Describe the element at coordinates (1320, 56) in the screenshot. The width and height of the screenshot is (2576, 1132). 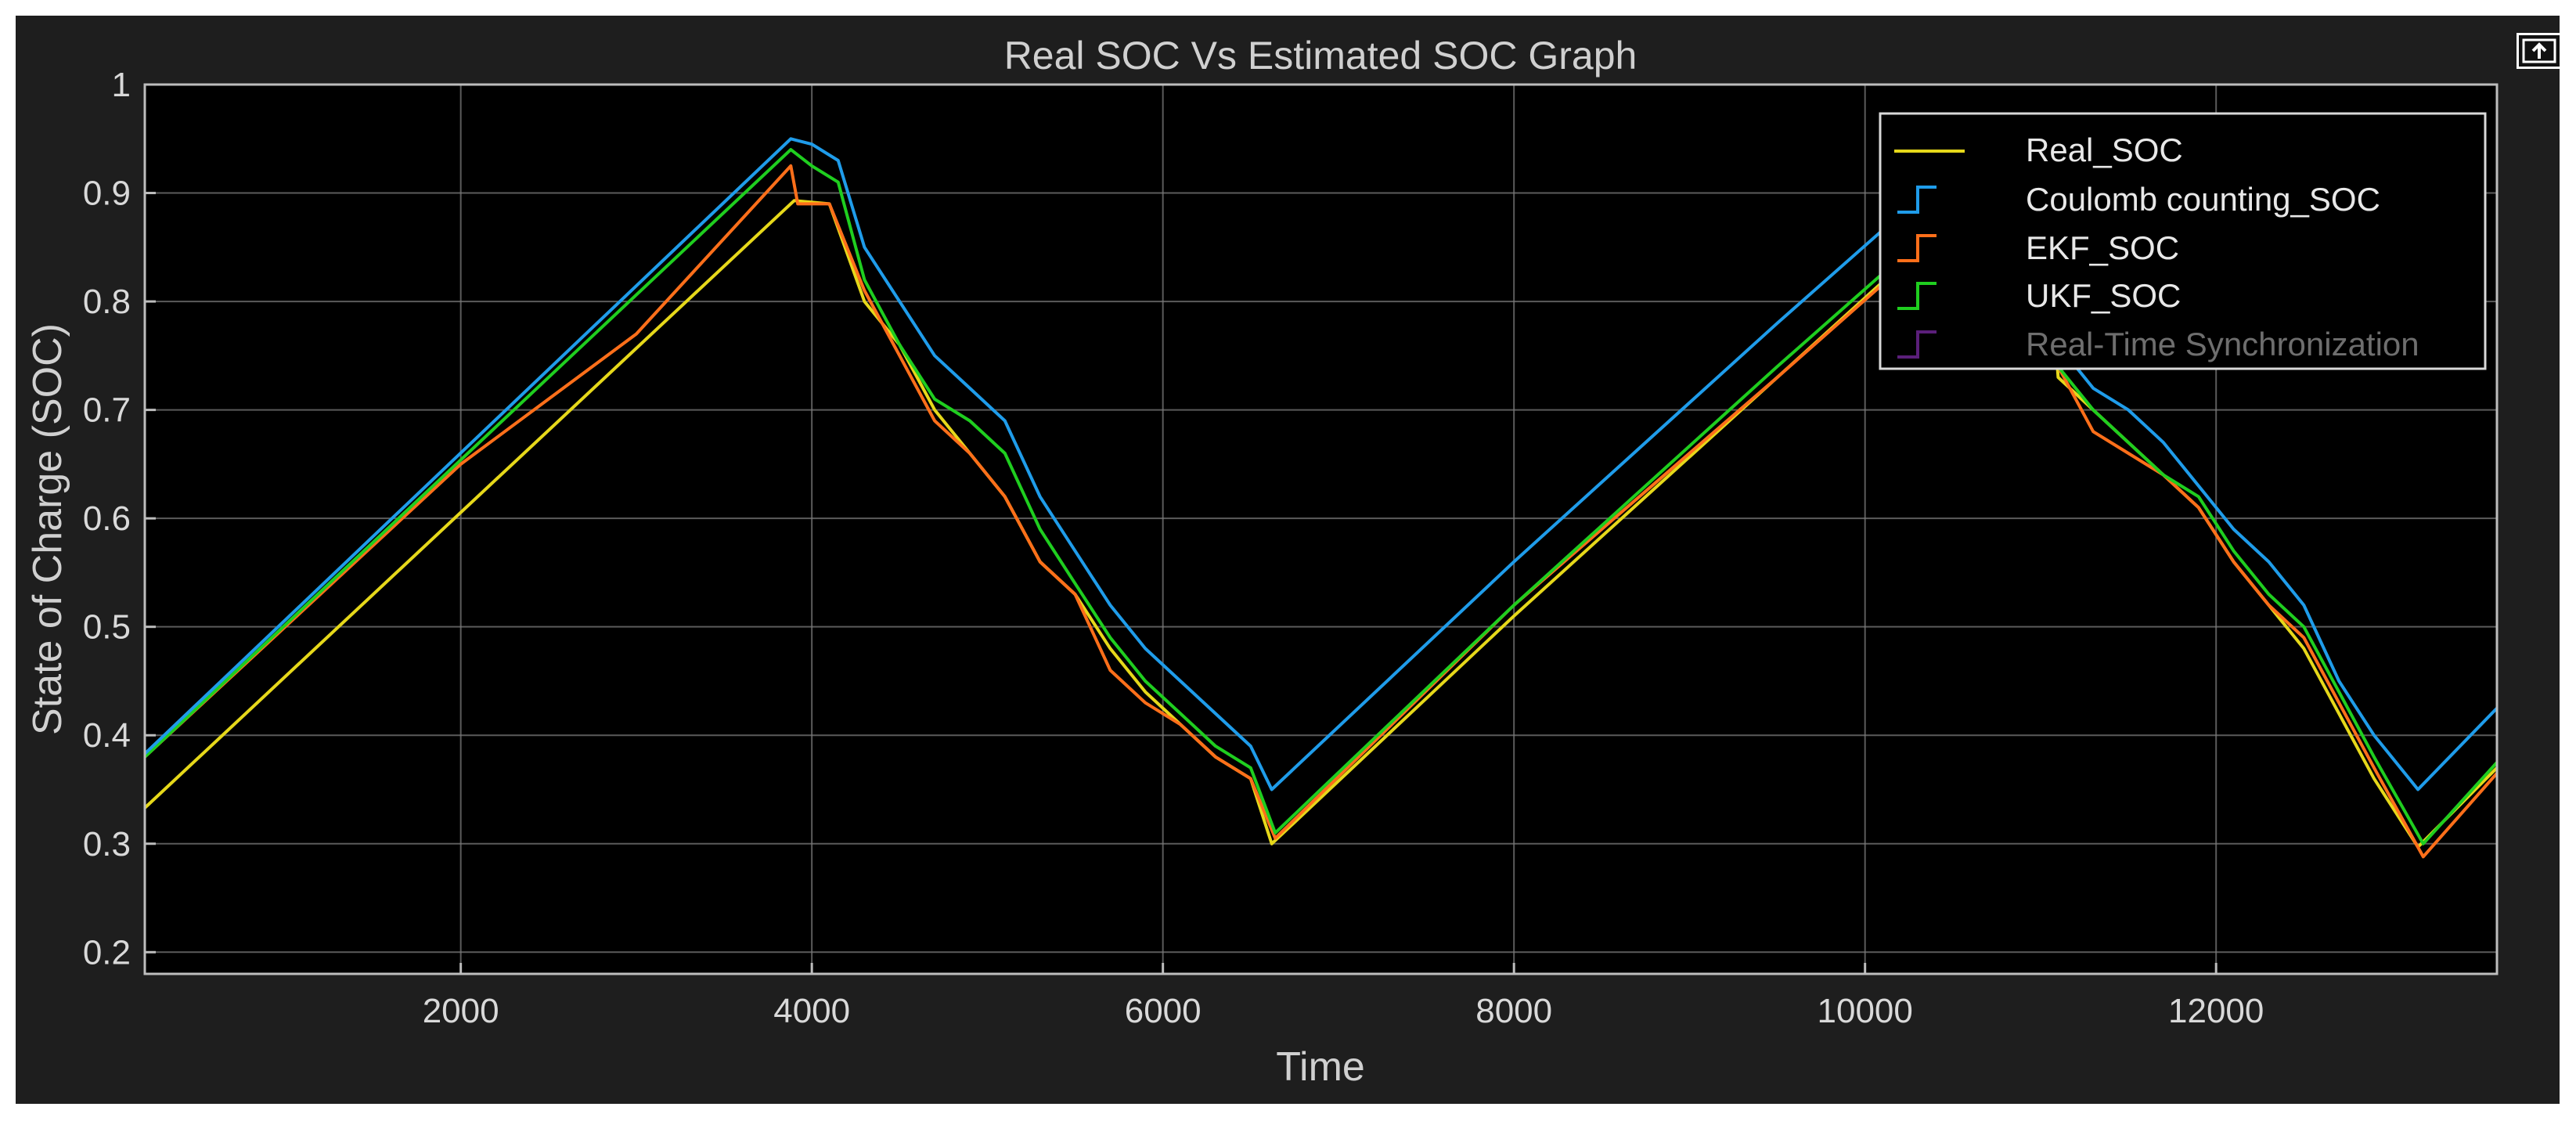
I see `chart-title: Real SOC Vs Estimated SOC Graph` at that location.